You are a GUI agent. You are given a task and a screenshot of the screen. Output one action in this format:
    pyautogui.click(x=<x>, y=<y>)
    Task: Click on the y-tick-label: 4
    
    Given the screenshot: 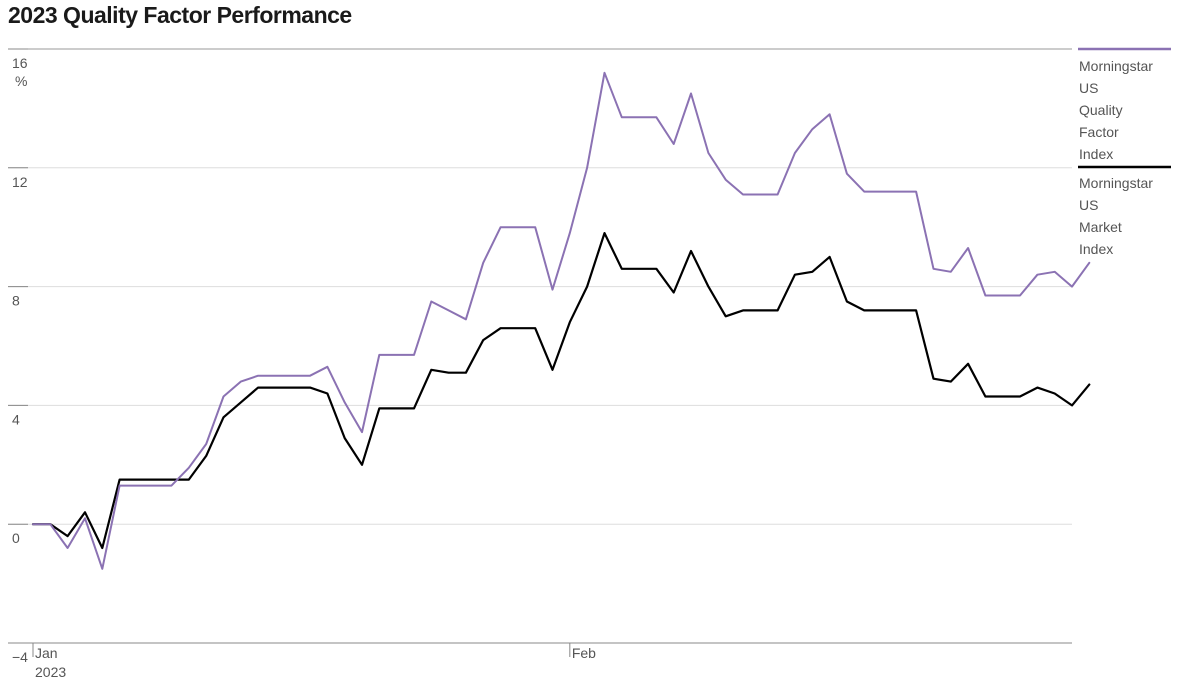 What is the action you would take?
    pyautogui.click(x=16, y=419)
    